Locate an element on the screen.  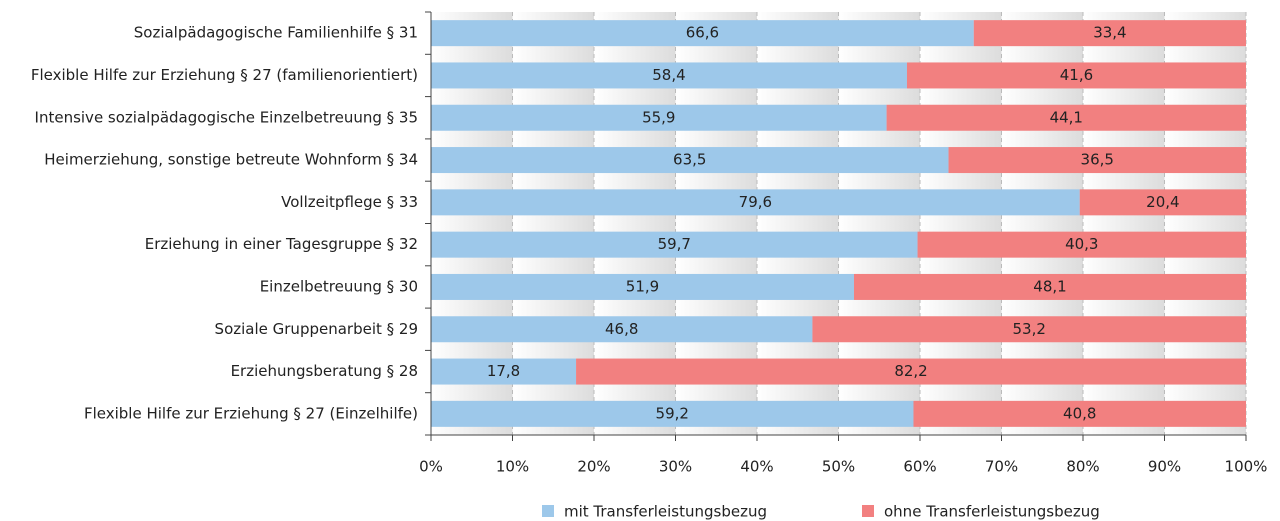
value-label: 63,5 is located at coordinates (689, 160).